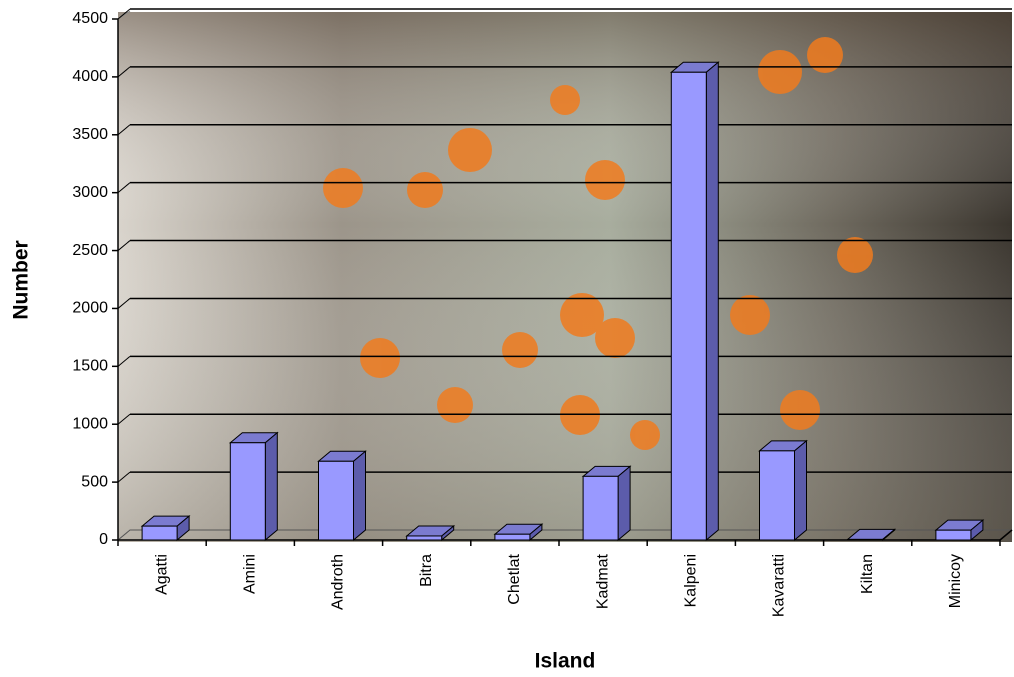 Image resolution: width=1014 pixels, height=677 pixels. Describe the element at coordinates (90, 134) in the screenshot. I see `y-tick-label: 3500` at that location.